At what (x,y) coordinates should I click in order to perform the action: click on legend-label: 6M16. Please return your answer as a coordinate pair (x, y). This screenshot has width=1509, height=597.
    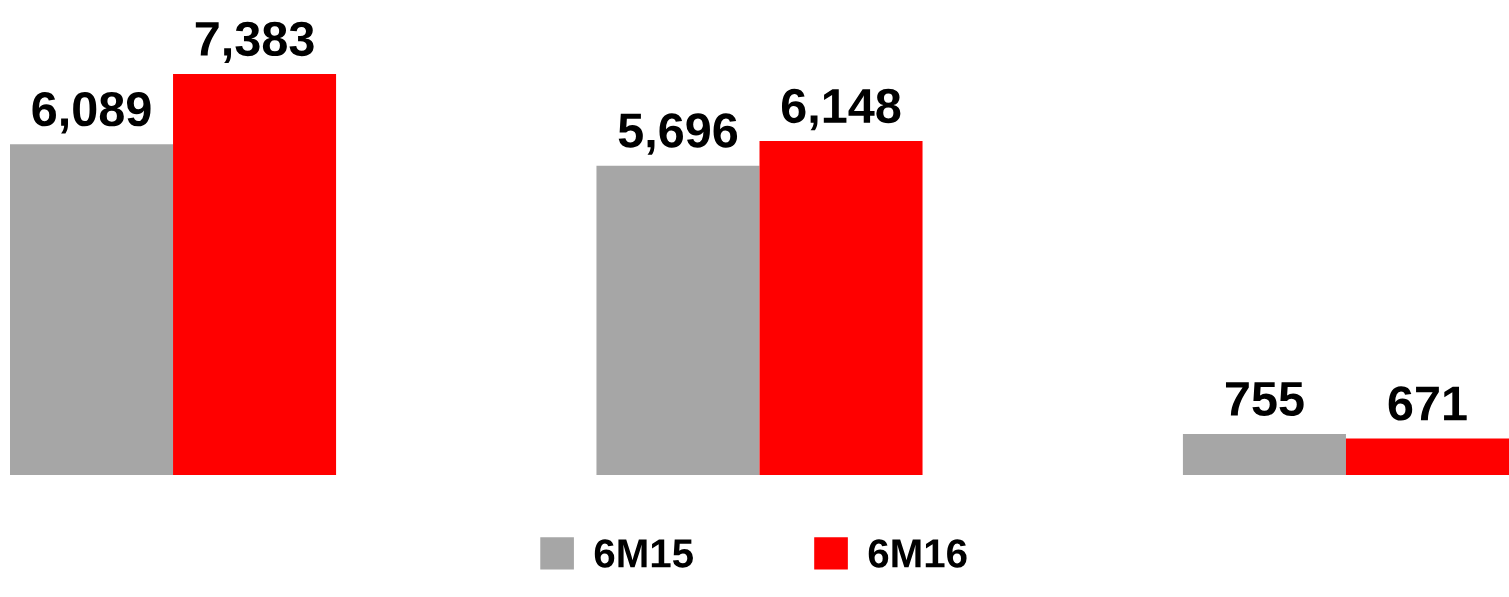
    Looking at the image, I should click on (917, 553).